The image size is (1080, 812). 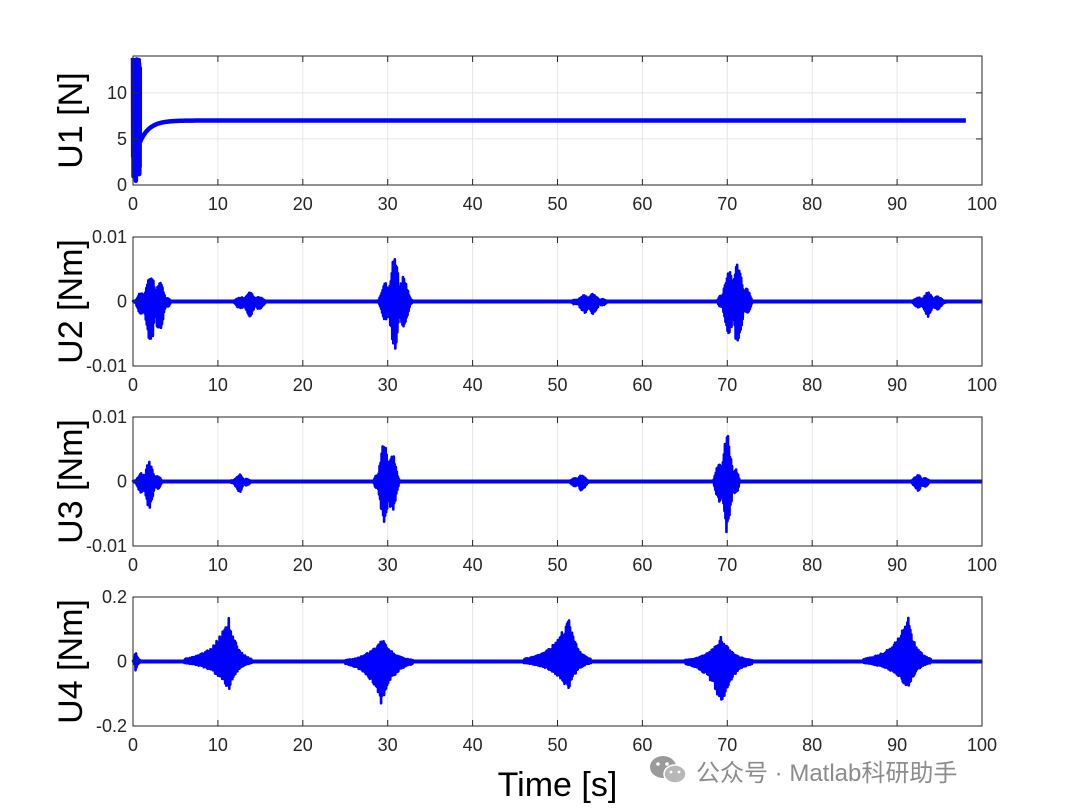 What do you see at coordinates (114, 597) in the screenshot?
I see `y-tick-label: 0.2` at bounding box center [114, 597].